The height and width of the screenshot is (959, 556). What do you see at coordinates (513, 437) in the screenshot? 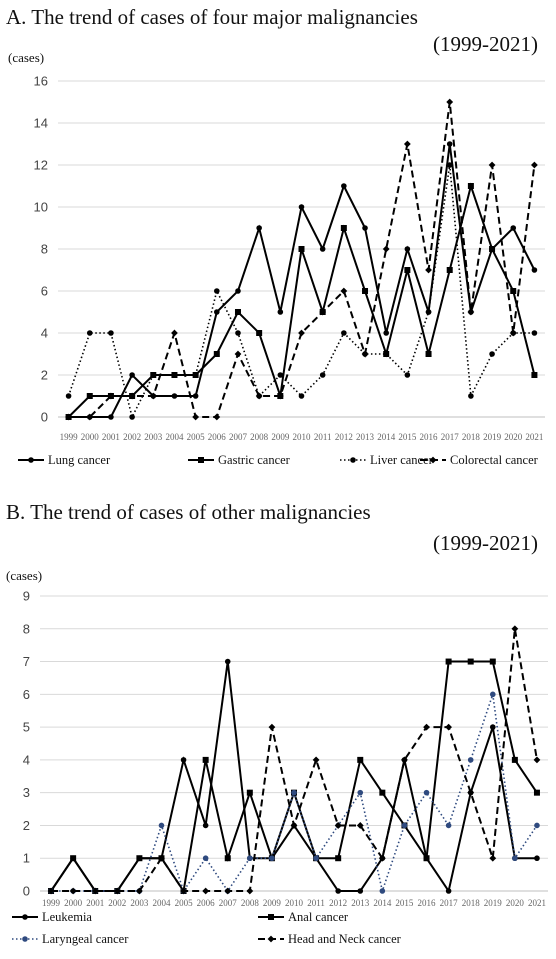
I see `chart-a-x-tick-label: 2020` at bounding box center [513, 437].